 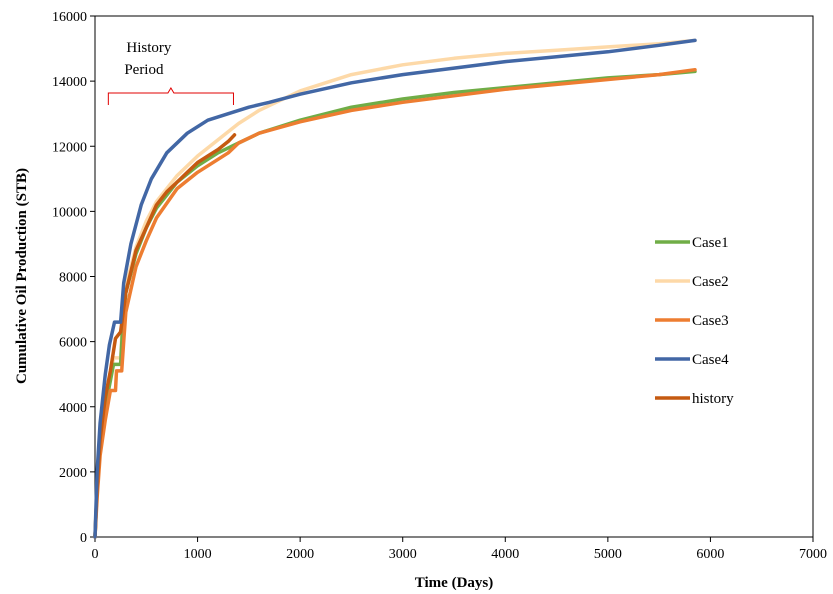 I want to click on y-axis-ticks: 0 2000 4000 6000 8000 10000 12000 14000 16000, so click(x=73, y=278).